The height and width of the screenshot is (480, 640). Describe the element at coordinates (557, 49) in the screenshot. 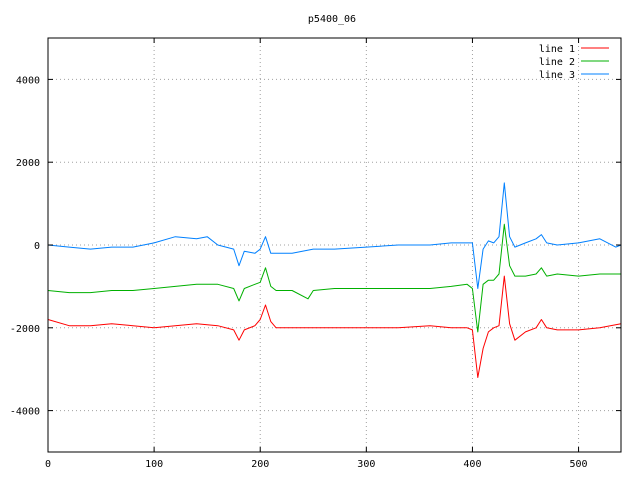

I see `legend-label: line 1` at that location.